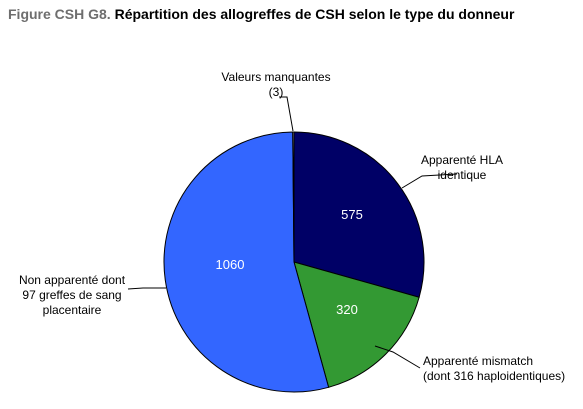  What do you see at coordinates (230, 264) in the screenshot?
I see `slice-value-label: 1060` at bounding box center [230, 264].